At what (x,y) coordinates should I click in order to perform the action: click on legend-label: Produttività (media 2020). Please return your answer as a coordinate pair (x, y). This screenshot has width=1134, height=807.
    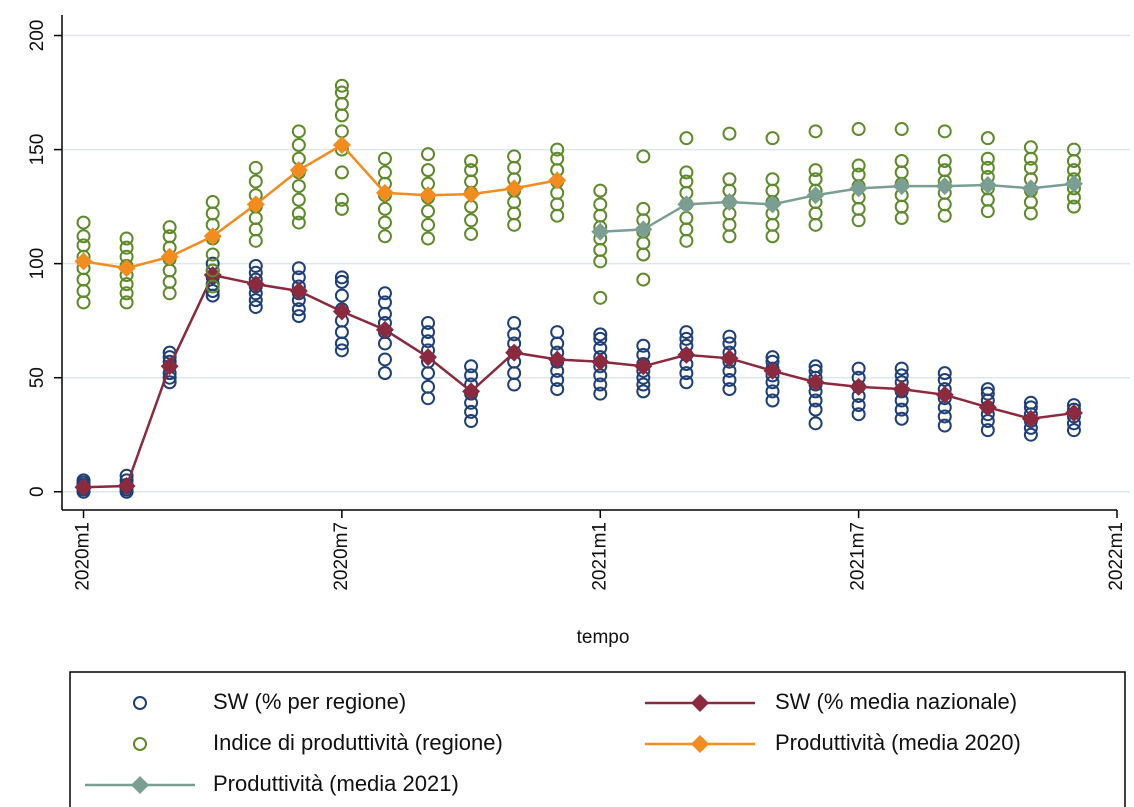
    Looking at the image, I should click on (898, 742).